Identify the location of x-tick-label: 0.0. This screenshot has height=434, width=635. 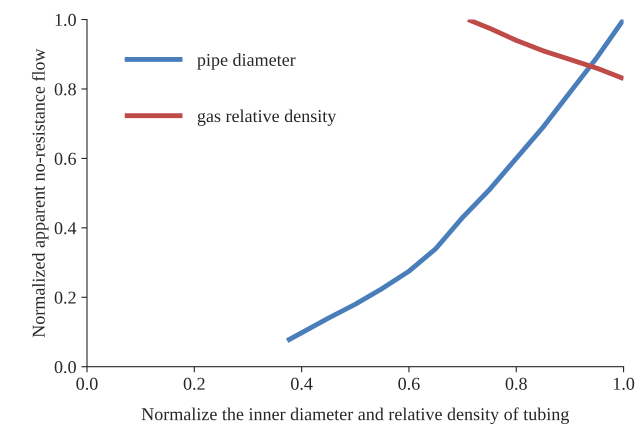
(87, 384).